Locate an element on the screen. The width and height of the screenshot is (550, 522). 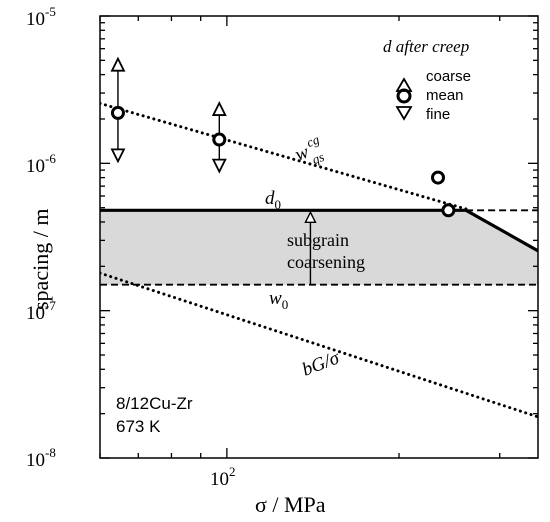
legend-triangle-down-icon is located at coordinates (404, 113).